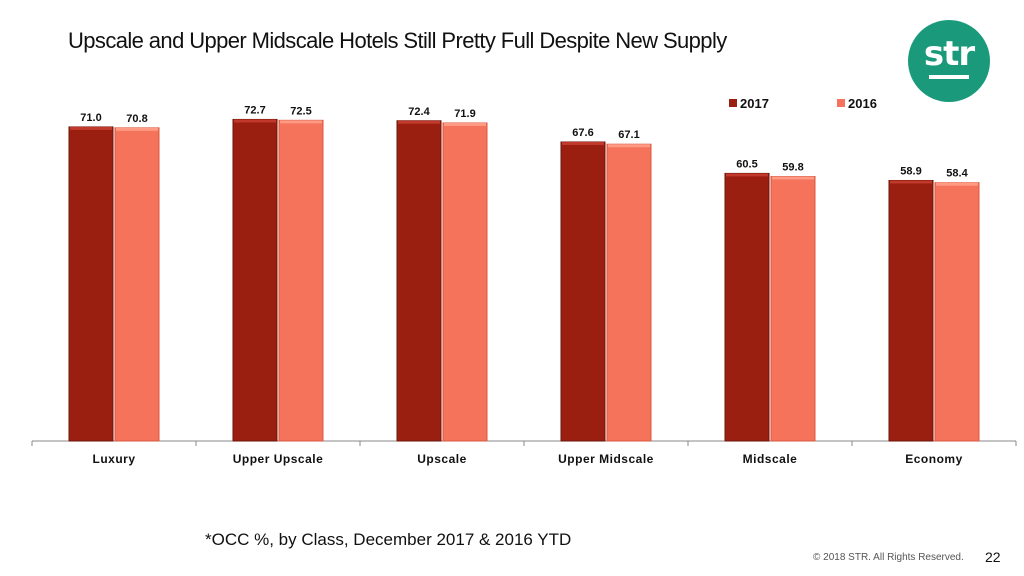 The width and height of the screenshot is (1024, 576). I want to click on str-logo: str, so click(949, 61).